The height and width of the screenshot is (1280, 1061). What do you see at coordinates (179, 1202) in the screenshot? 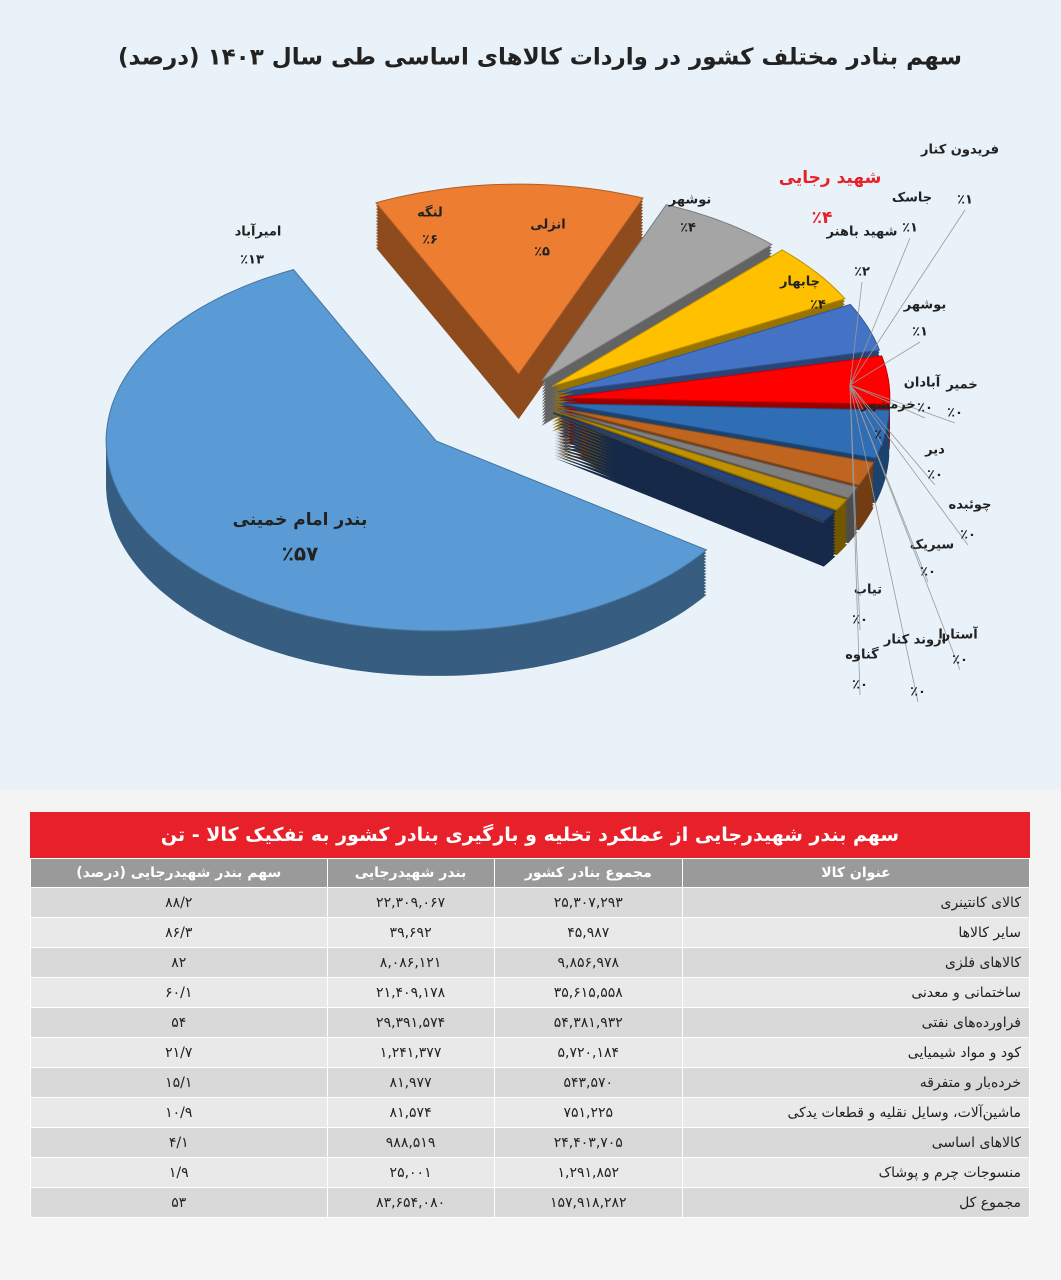
I see `table-cell: ۵۳` at bounding box center [179, 1202].